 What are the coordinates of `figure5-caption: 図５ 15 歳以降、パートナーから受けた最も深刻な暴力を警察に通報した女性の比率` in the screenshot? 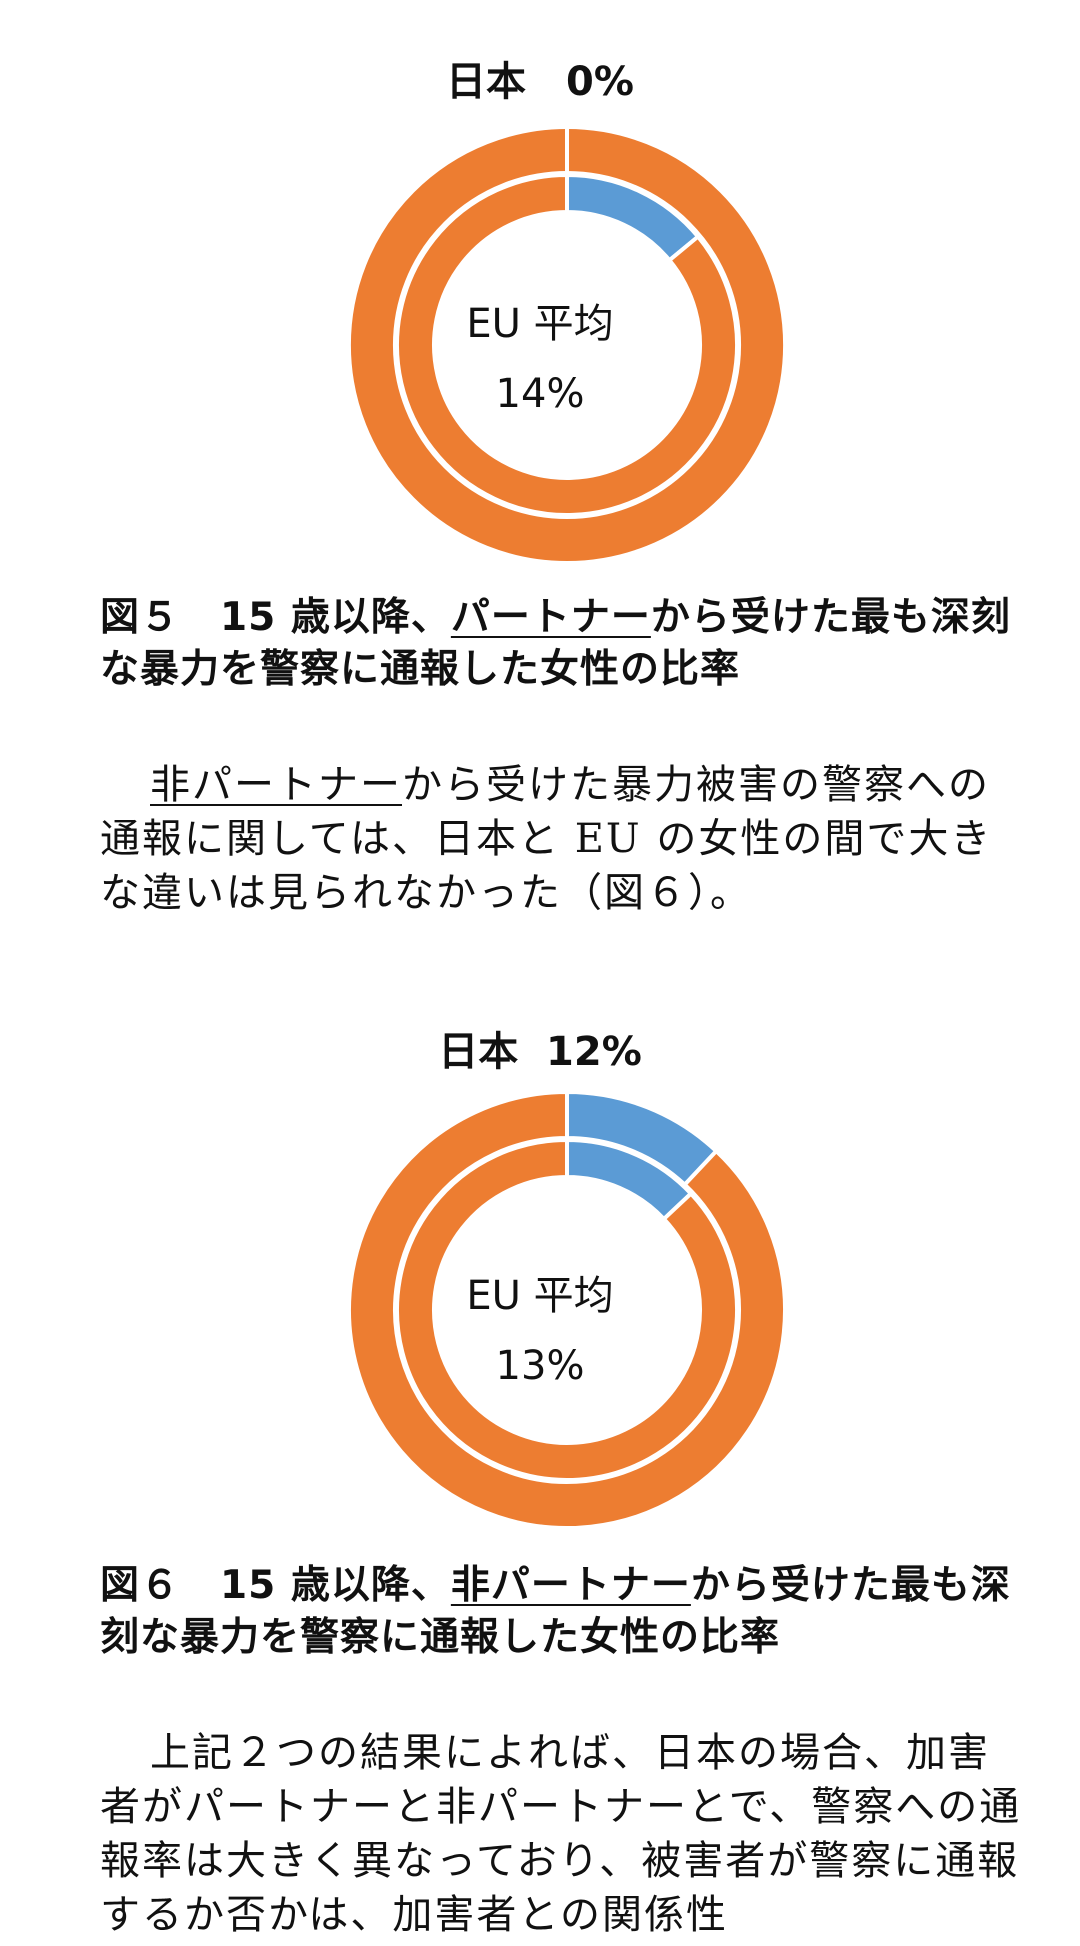 It's located at (570, 644).